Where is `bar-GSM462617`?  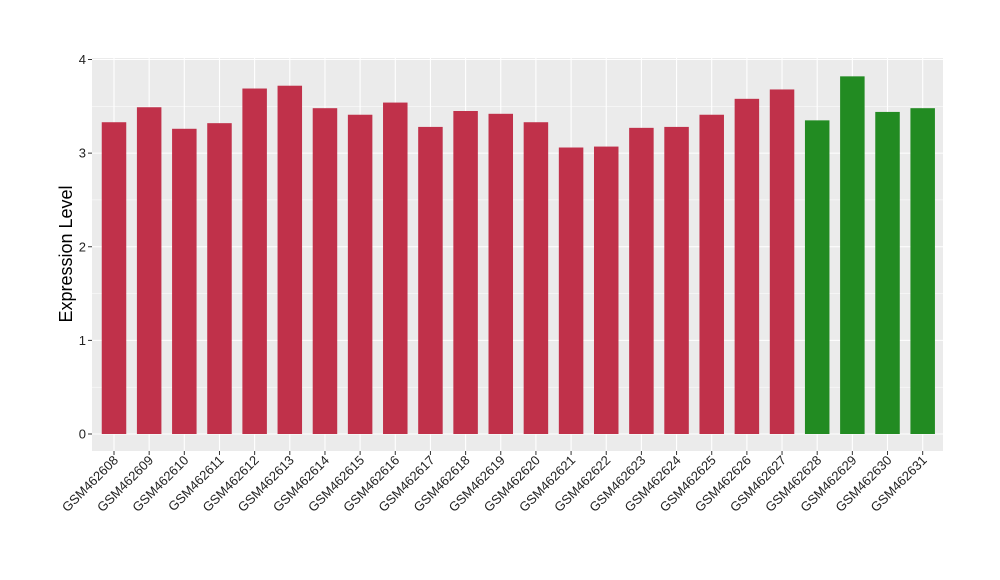 bar-GSM462617 is located at coordinates (430, 280).